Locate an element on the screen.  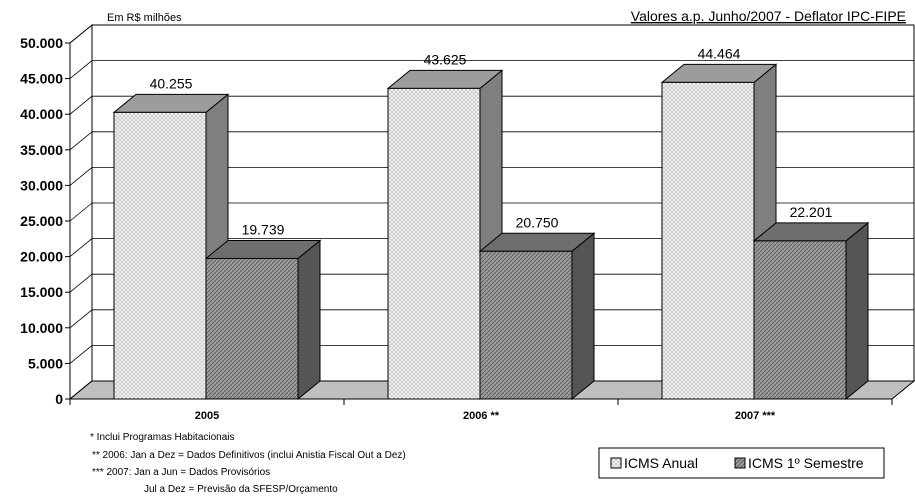
ytick-label-4: 20.000 is located at coordinates (41, 257).